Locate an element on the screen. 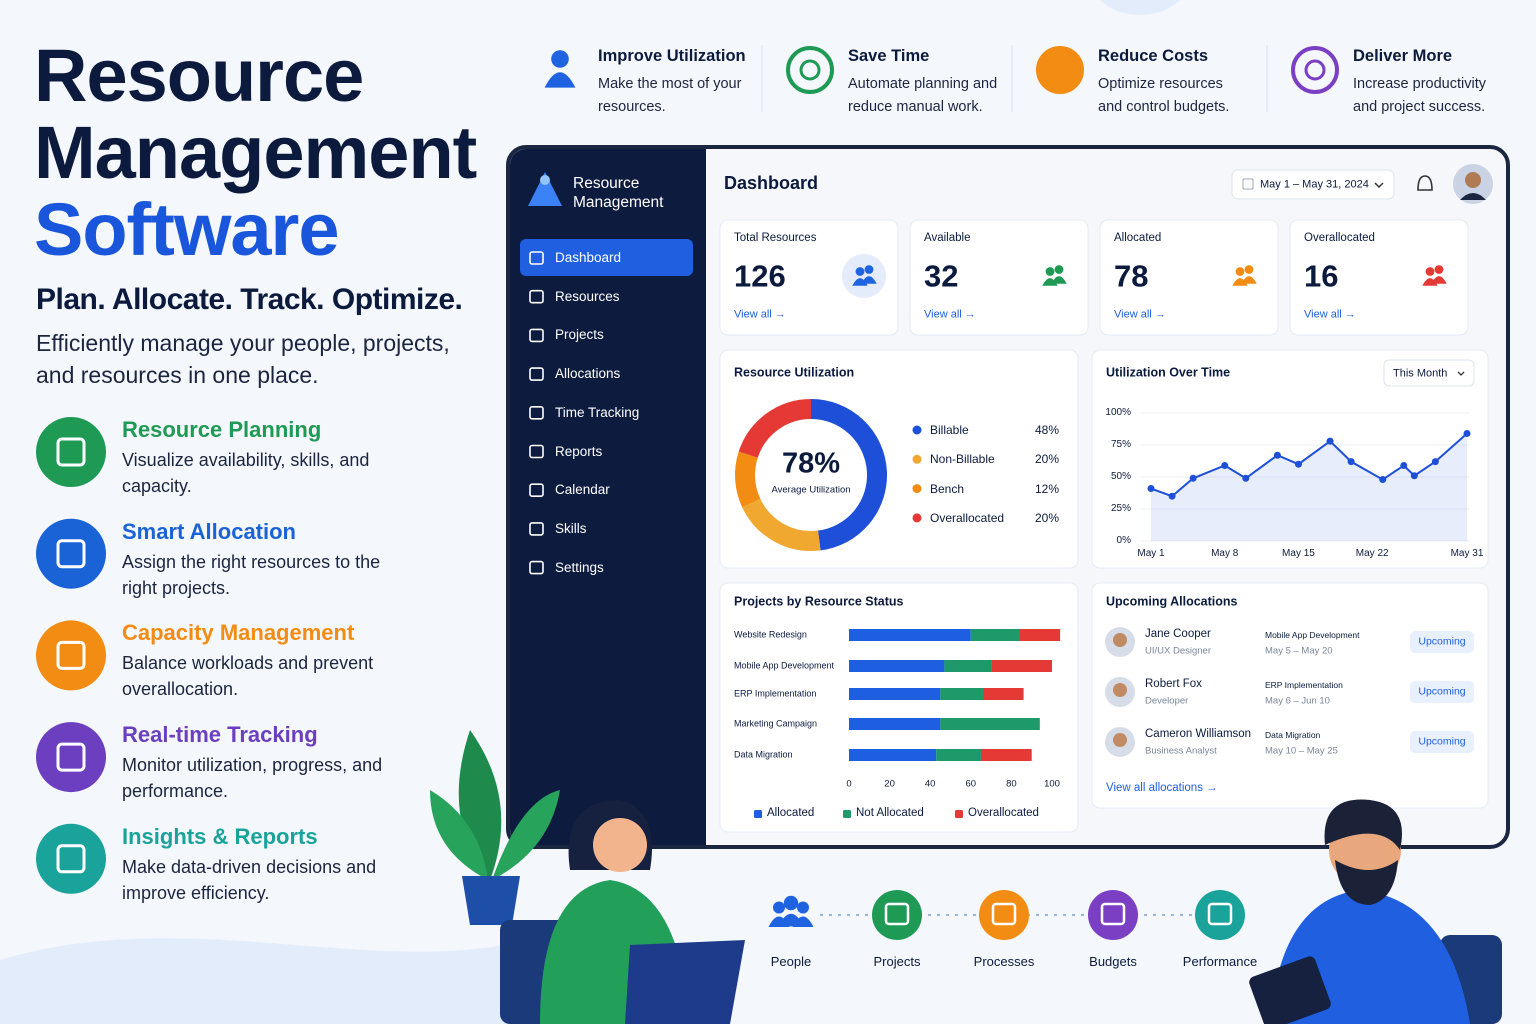 The height and width of the screenshot is (1024, 1536). nav-item: Resources is located at coordinates (587, 296).